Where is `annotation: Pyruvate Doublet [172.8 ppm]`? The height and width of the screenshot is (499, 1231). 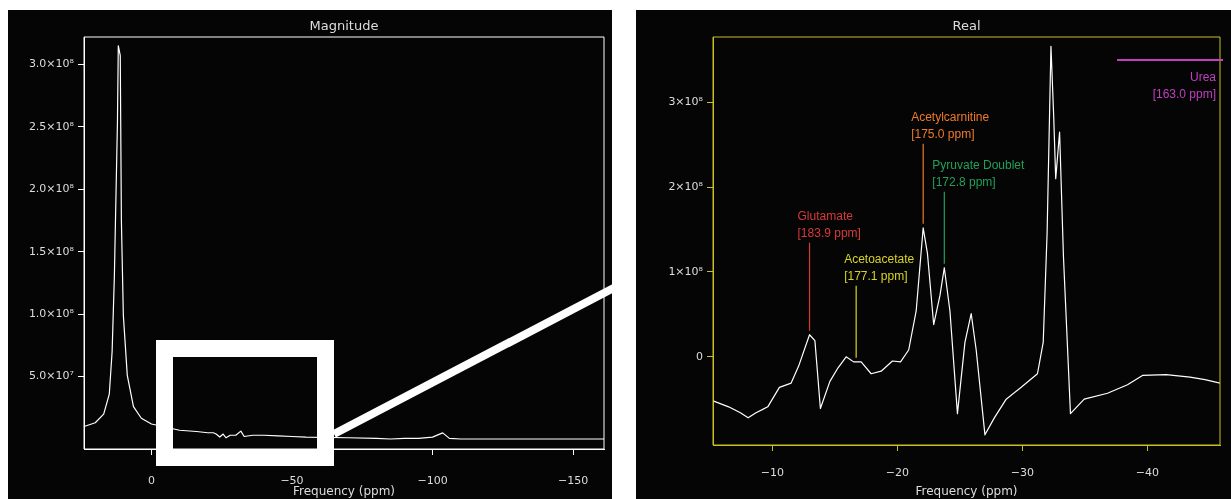
annotation: Pyruvate Doublet [172.8 ppm] is located at coordinates (979, 173).